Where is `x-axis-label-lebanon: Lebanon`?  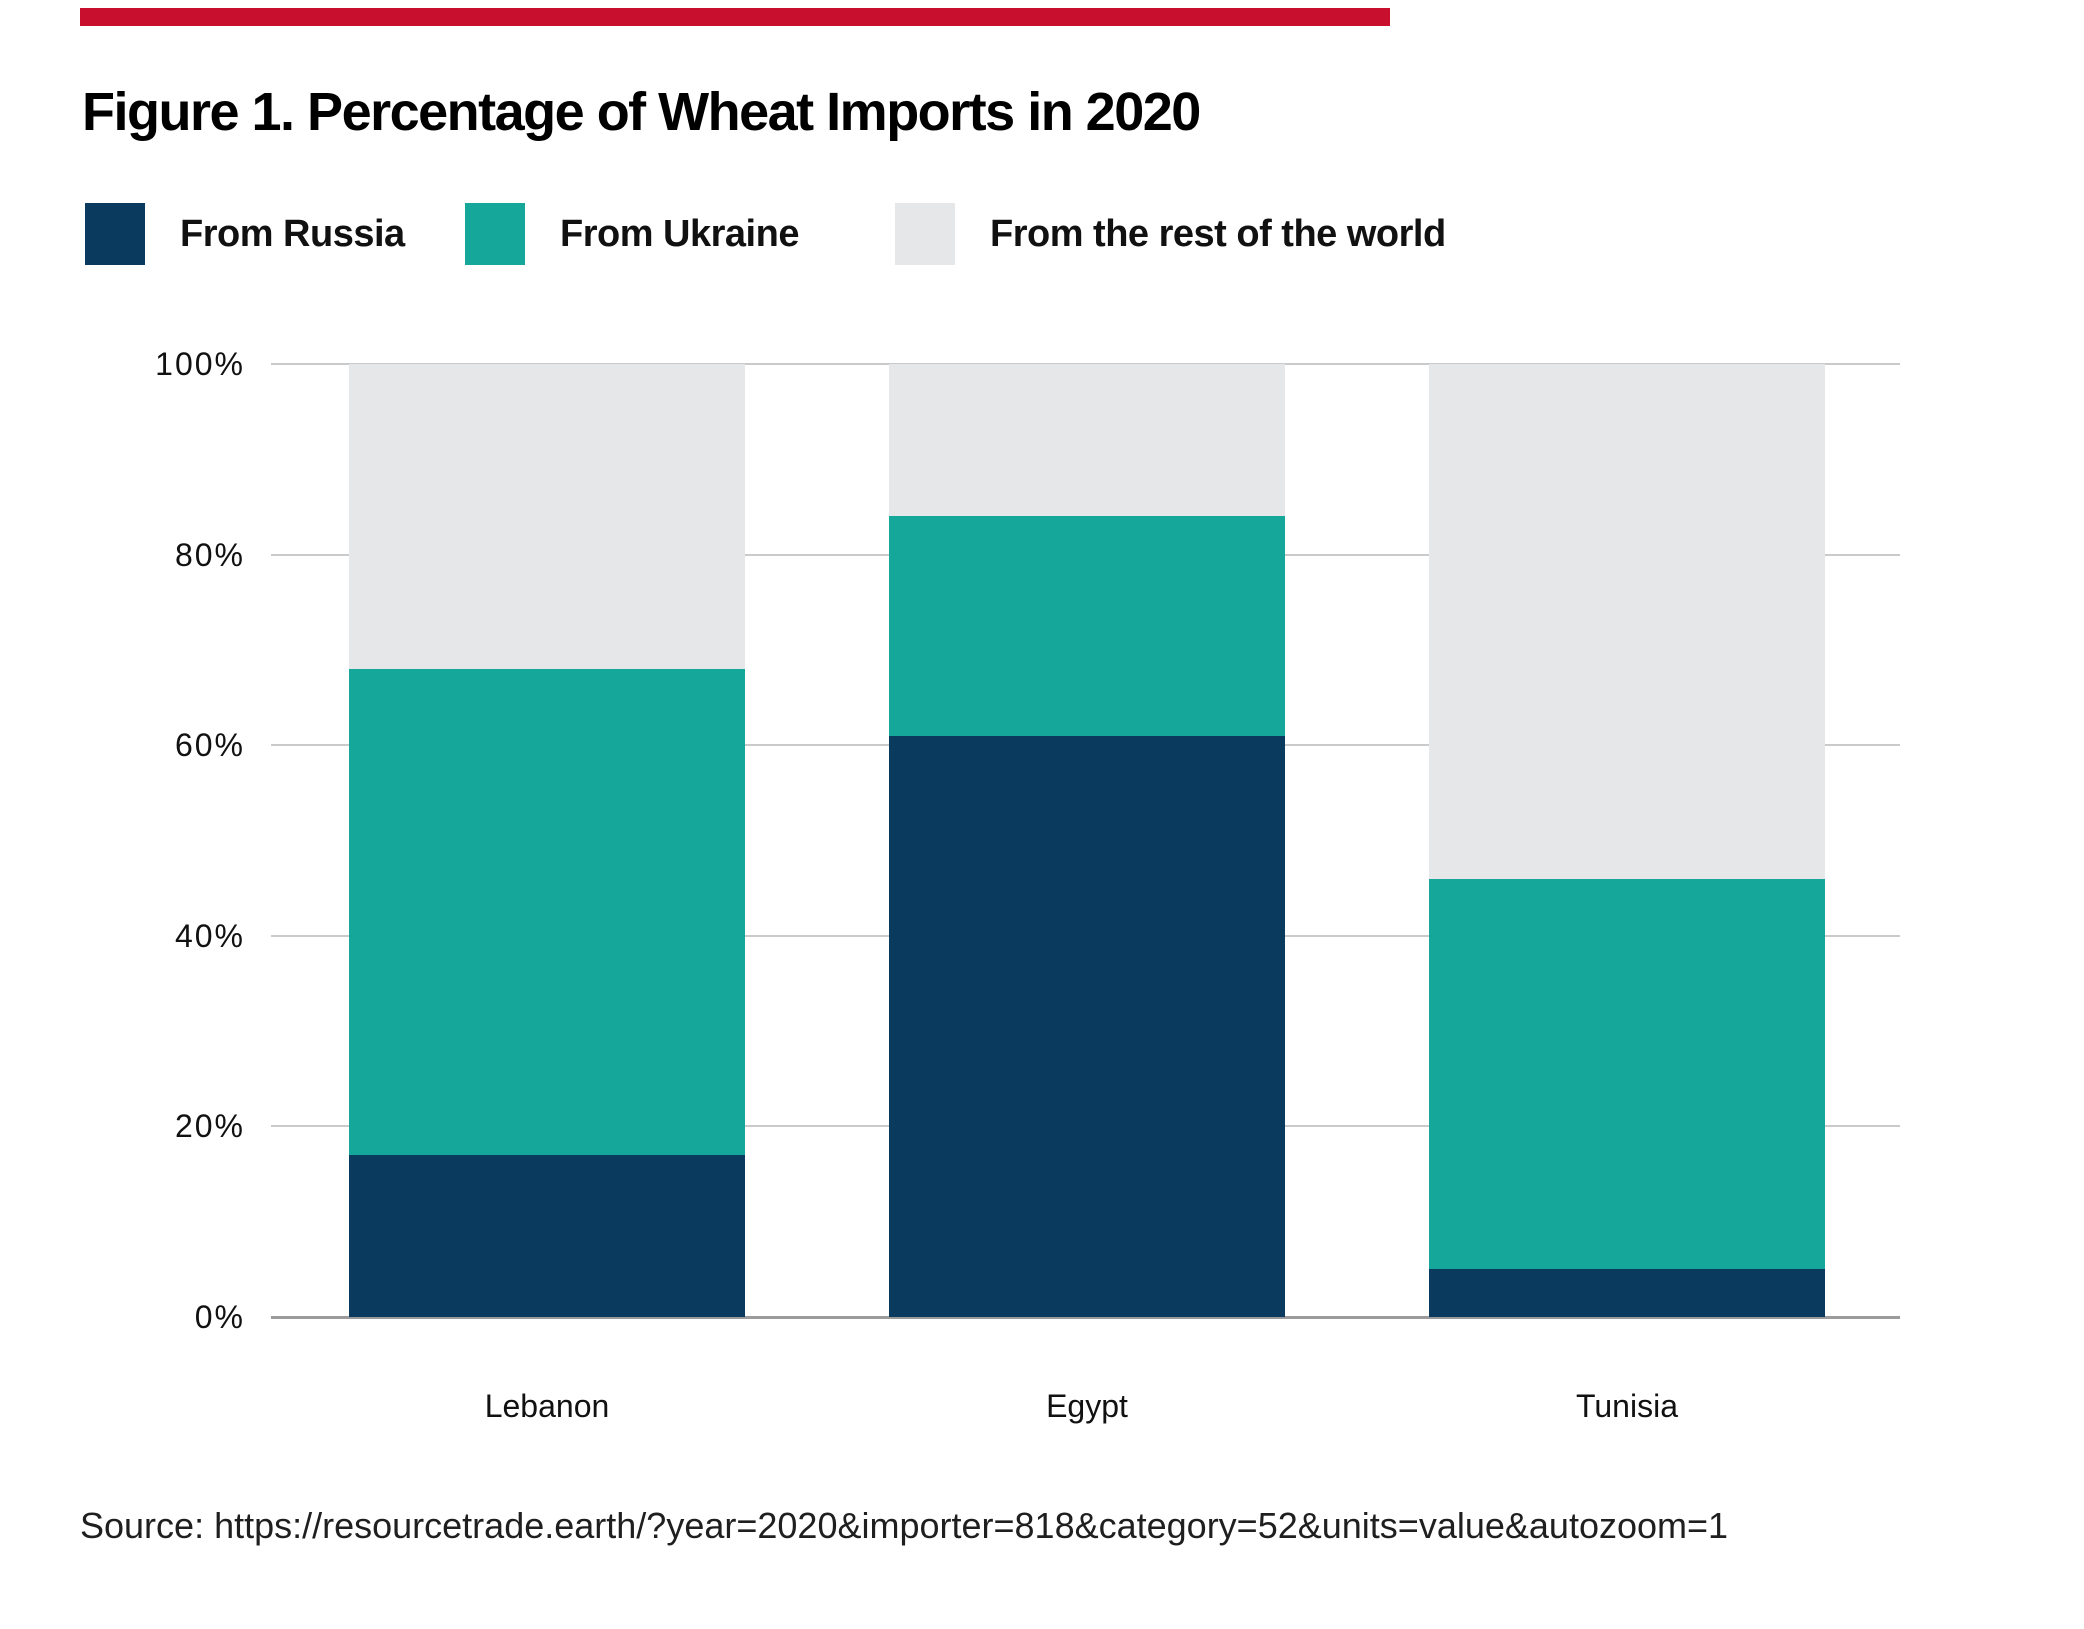 x-axis-label-lebanon: Lebanon is located at coordinates (547, 1406).